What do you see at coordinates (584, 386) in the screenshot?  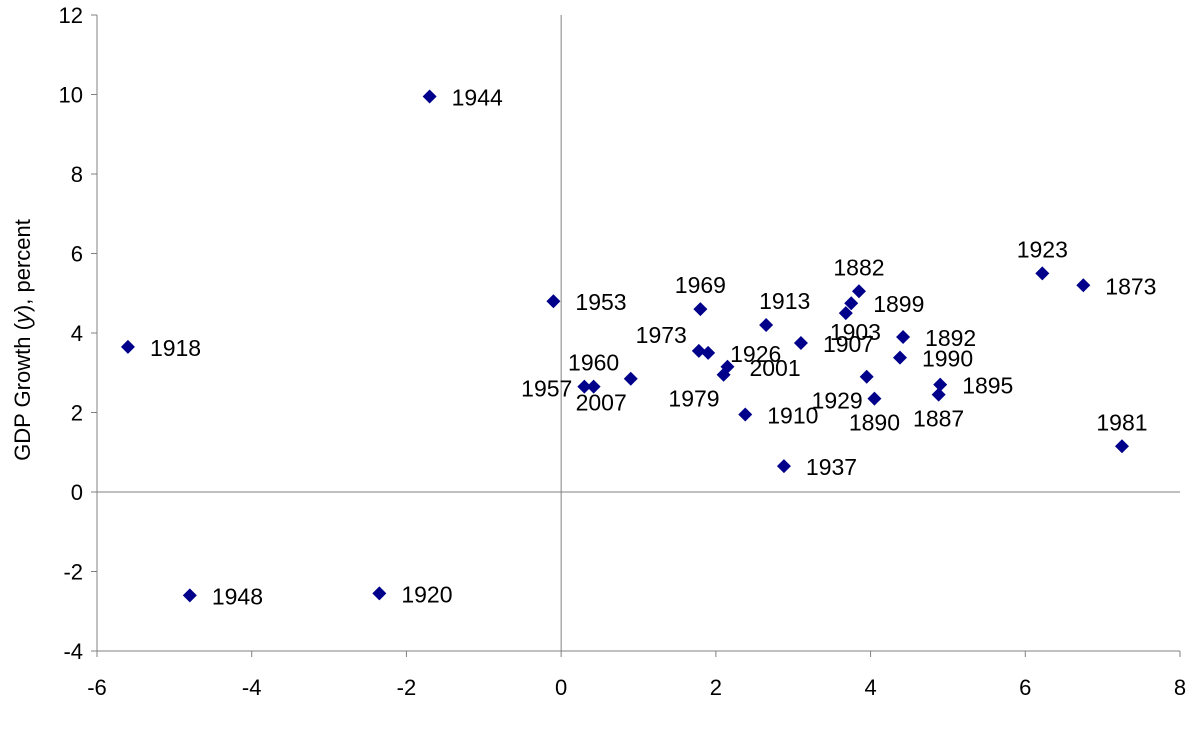 I see `point-1957` at bounding box center [584, 386].